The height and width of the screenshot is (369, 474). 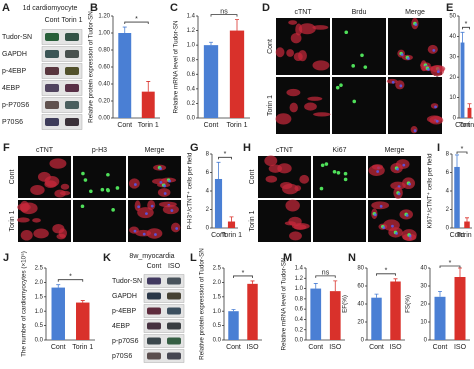 I want to click on blot-row-label: P70S6, so click(x=12, y=122).